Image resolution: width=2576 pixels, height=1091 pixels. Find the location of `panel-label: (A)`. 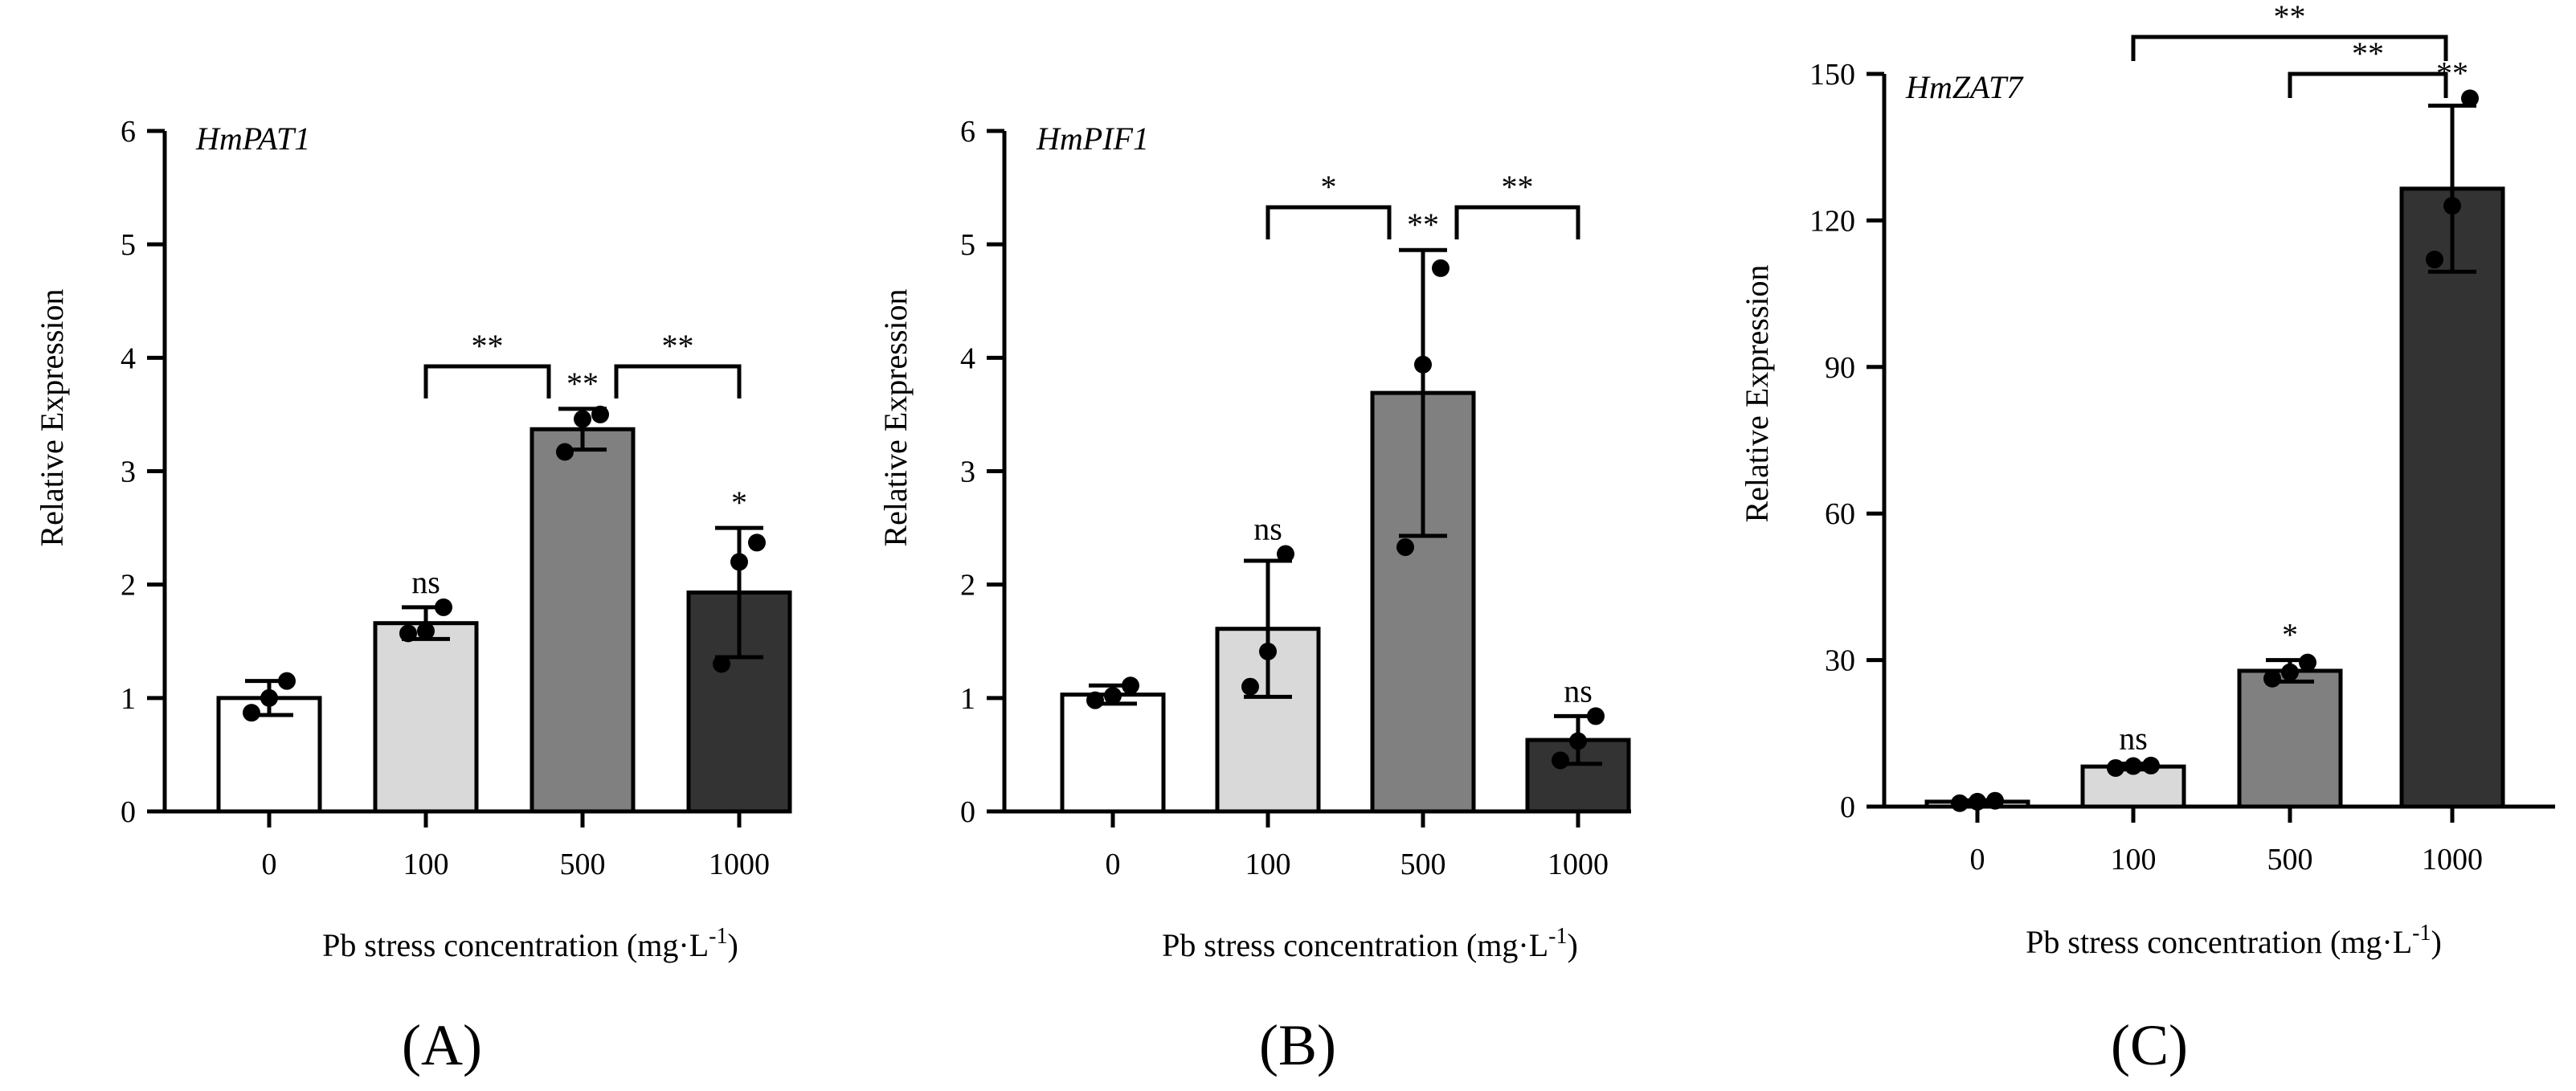

panel-label: (A) is located at coordinates (442, 1045).